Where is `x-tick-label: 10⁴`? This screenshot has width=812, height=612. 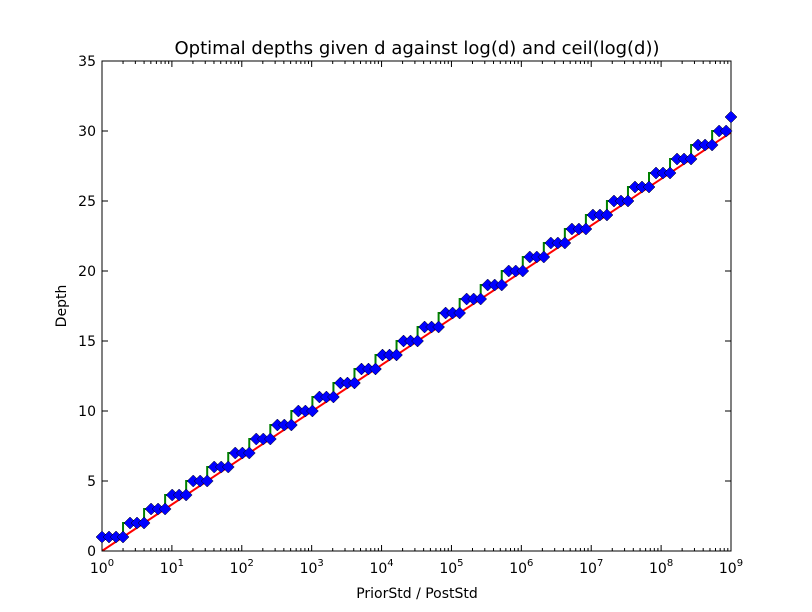
x-tick-label: 10⁴ is located at coordinates (381, 567).